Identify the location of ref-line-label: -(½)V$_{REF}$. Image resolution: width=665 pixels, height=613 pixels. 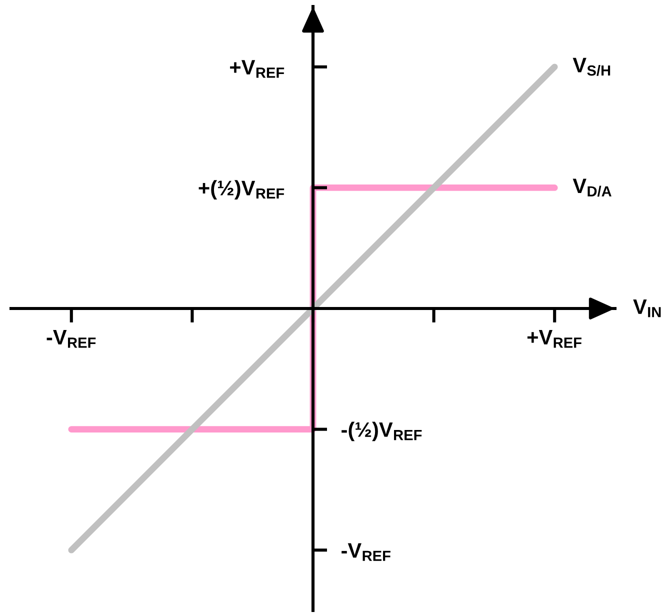
(382, 432).